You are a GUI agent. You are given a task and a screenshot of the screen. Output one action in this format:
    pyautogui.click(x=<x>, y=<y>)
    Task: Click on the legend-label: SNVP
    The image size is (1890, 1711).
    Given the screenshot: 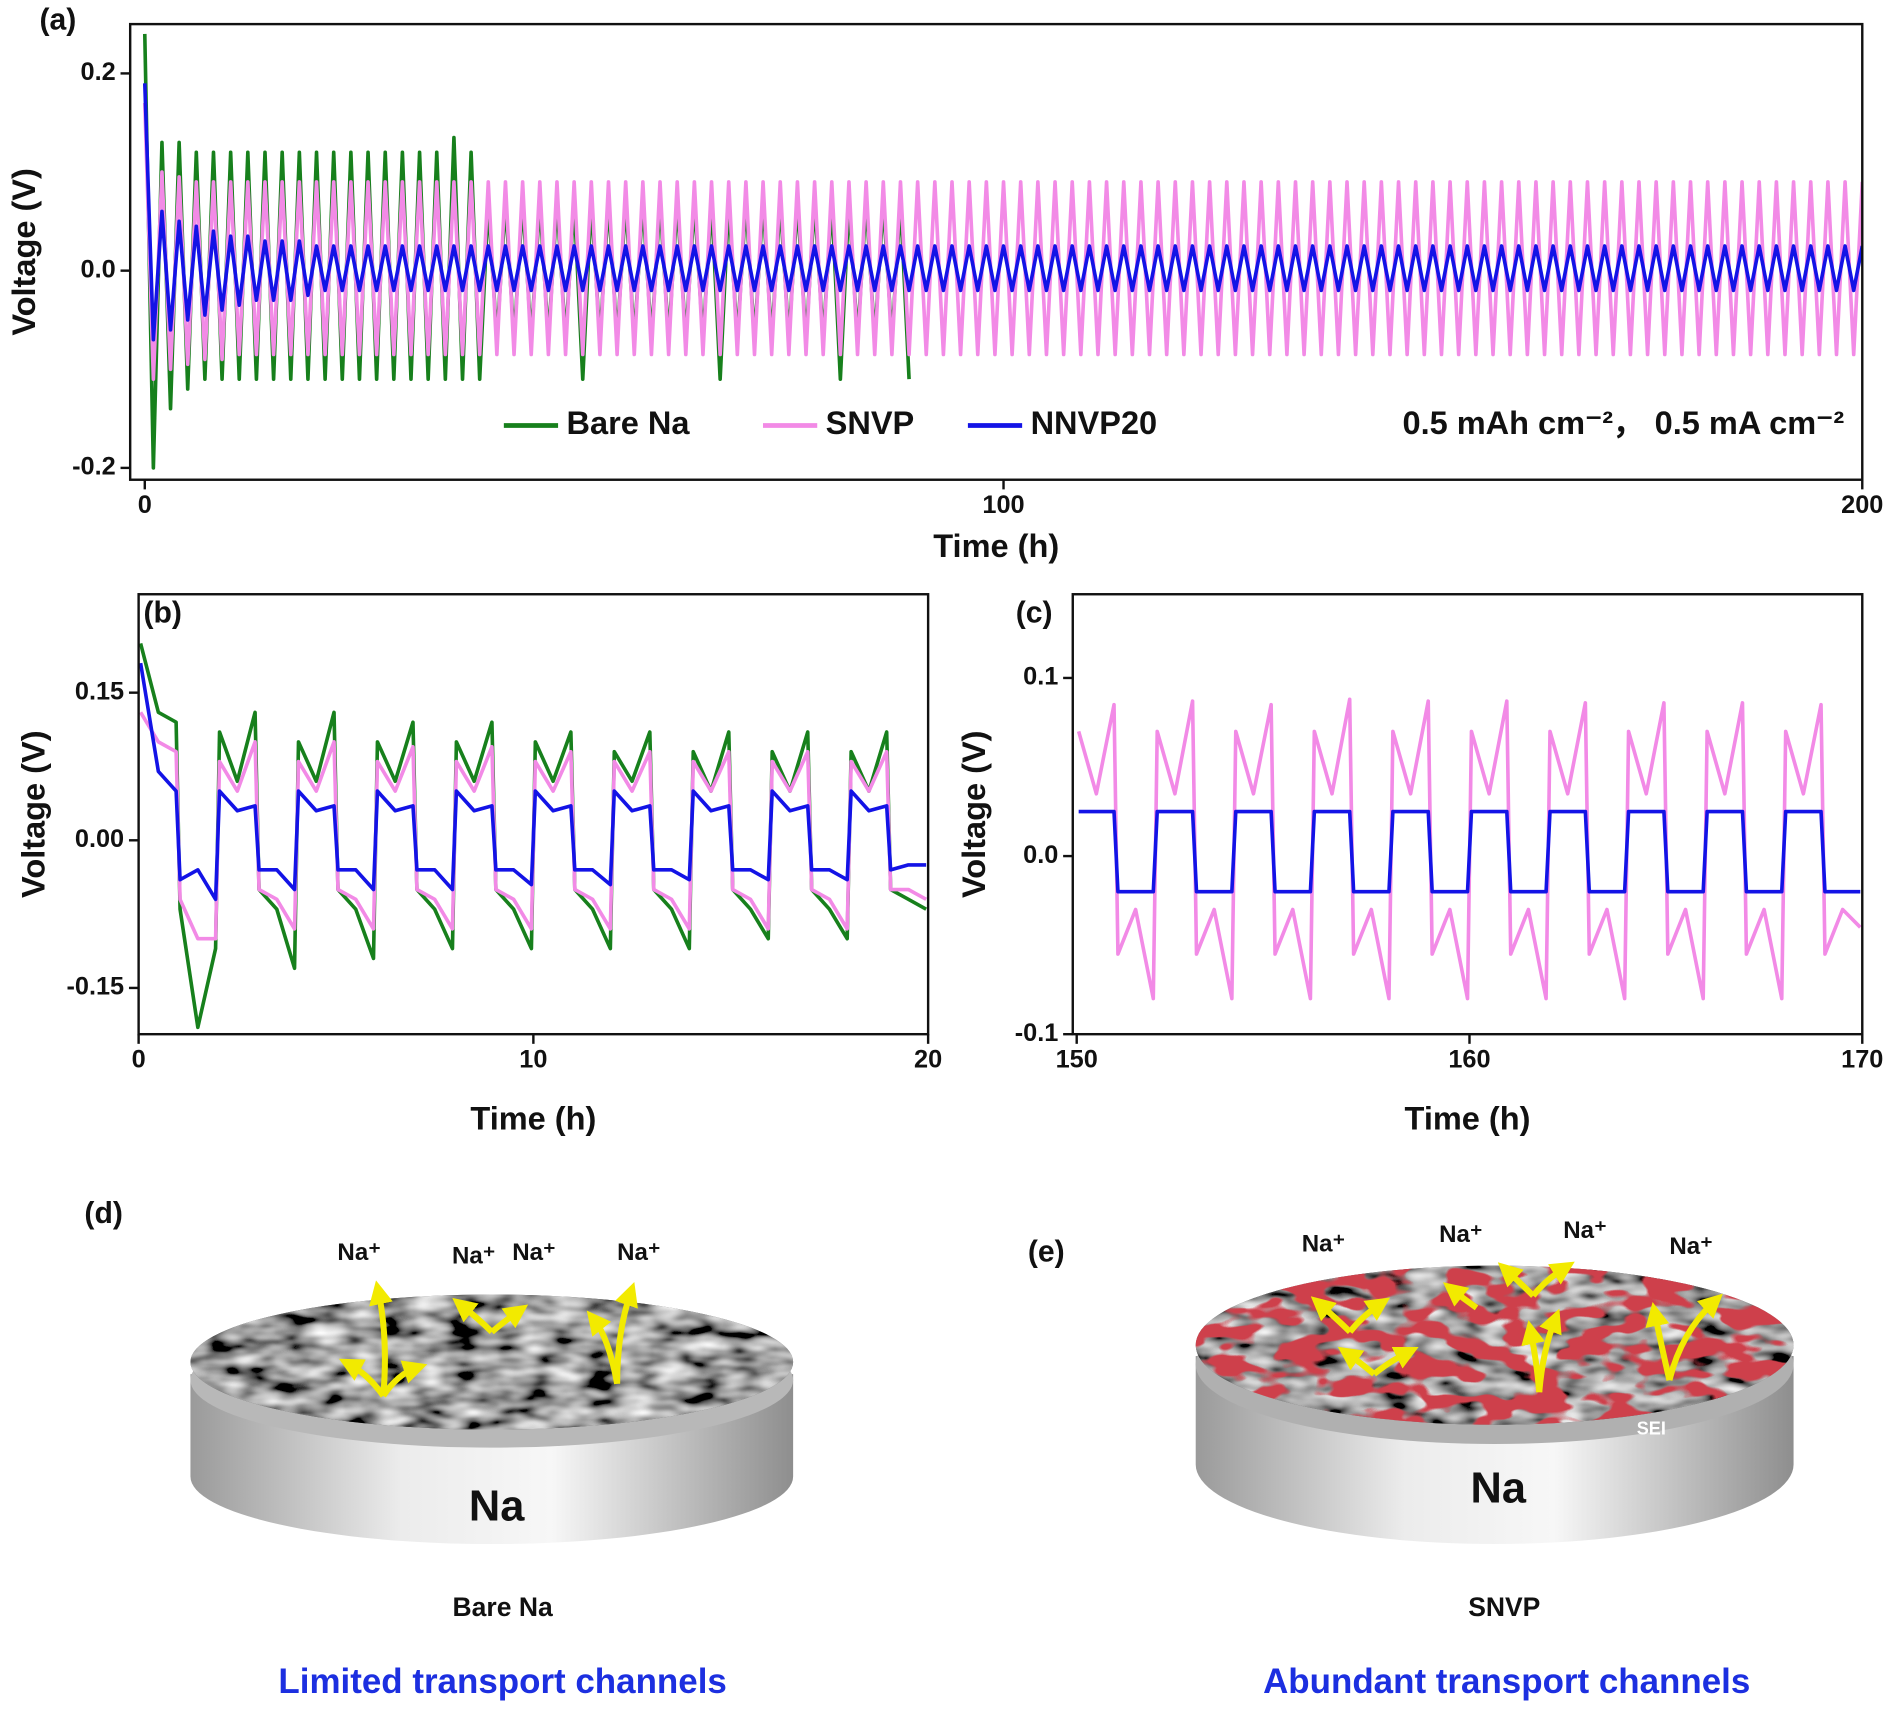 What is the action you would take?
    pyautogui.click(x=870, y=423)
    